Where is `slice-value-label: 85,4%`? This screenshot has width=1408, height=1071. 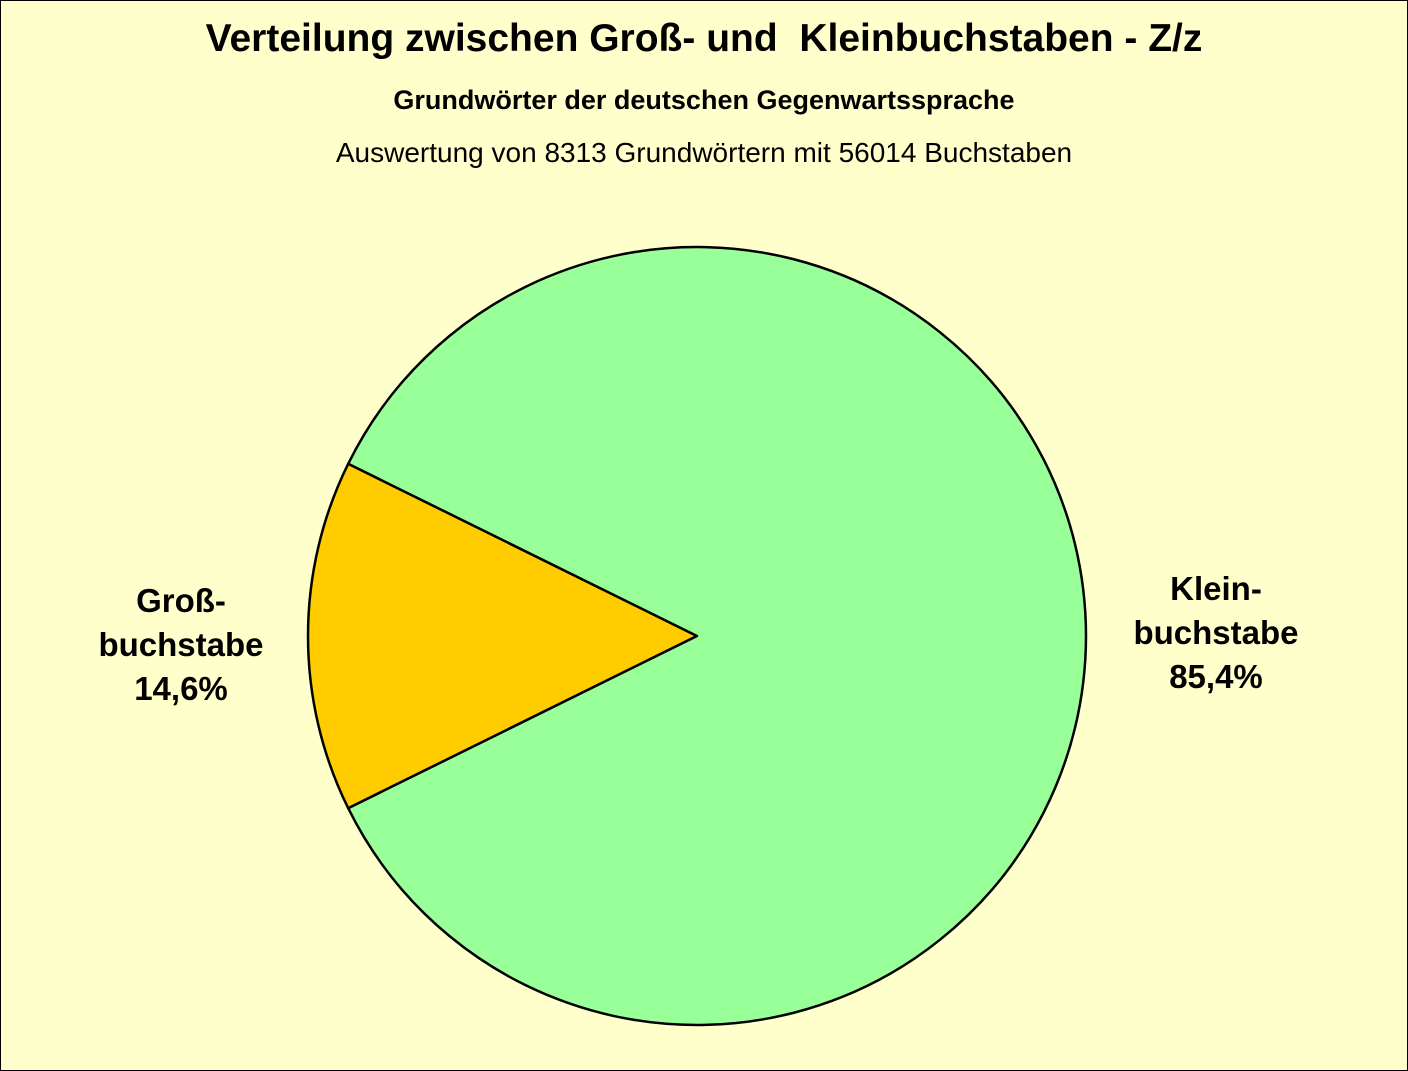
slice-value-label: 85,4% is located at coordinates (1216, 676).